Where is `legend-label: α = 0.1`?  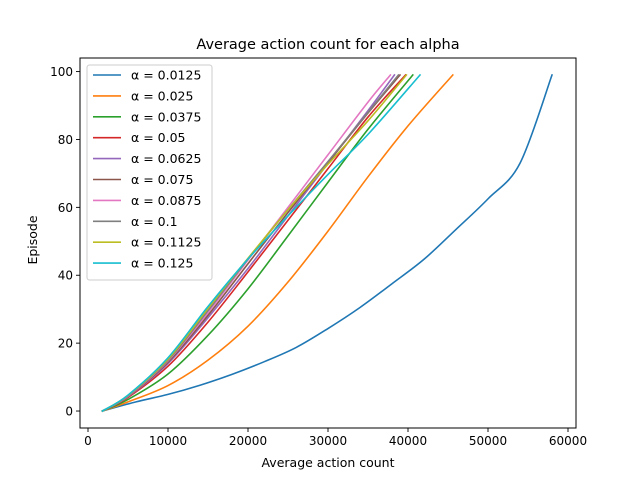 legend-label: α = 0.1 is located at coordinates (154, 221).